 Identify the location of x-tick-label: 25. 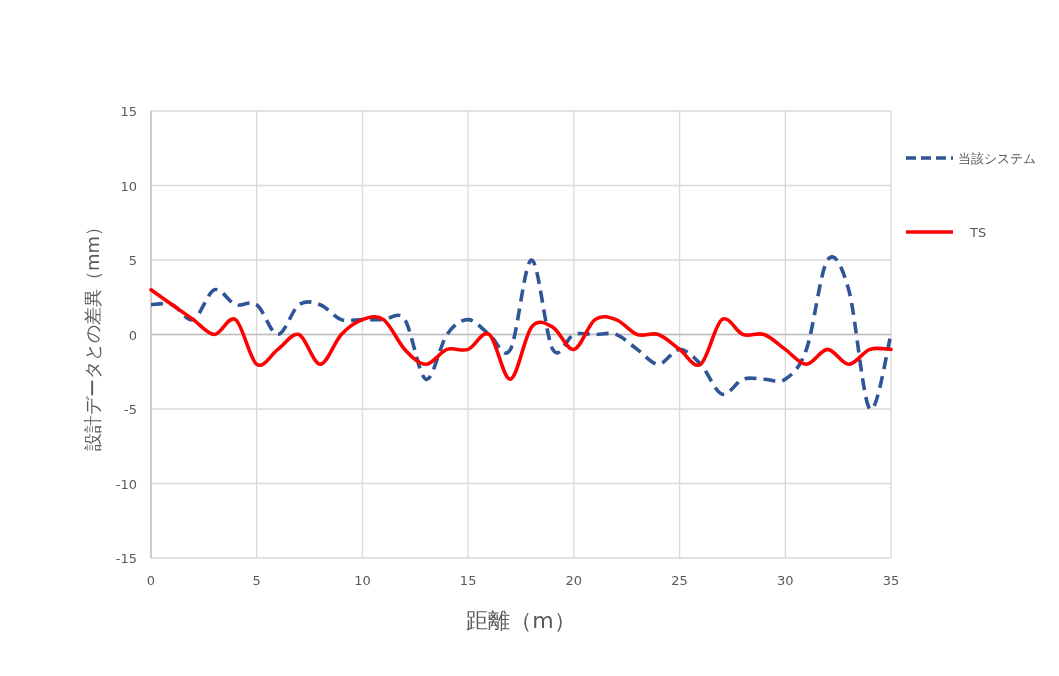
(679, 580).